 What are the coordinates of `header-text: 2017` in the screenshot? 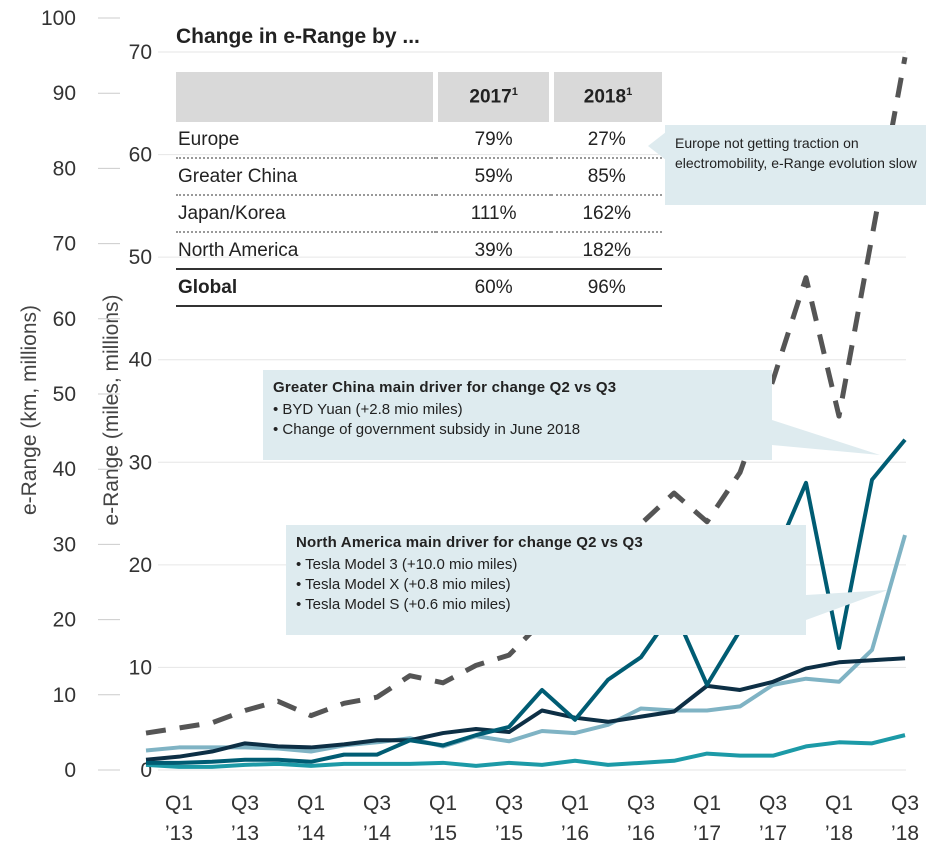 It's located at (490, 97).